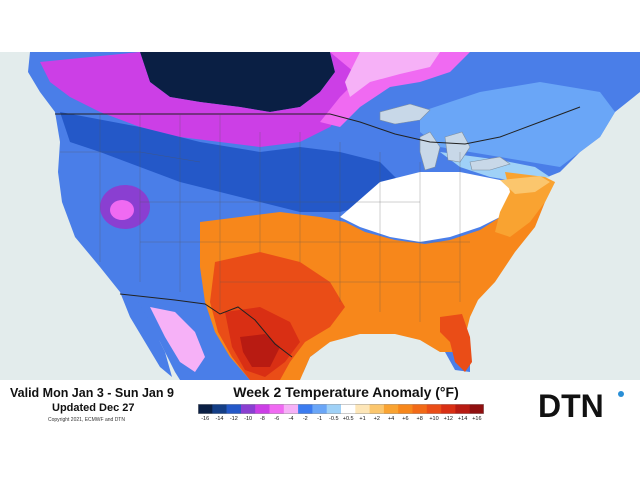 The image size is (640, 480). I want to click on anomaly-minus6-pocket, so click(122, 210).